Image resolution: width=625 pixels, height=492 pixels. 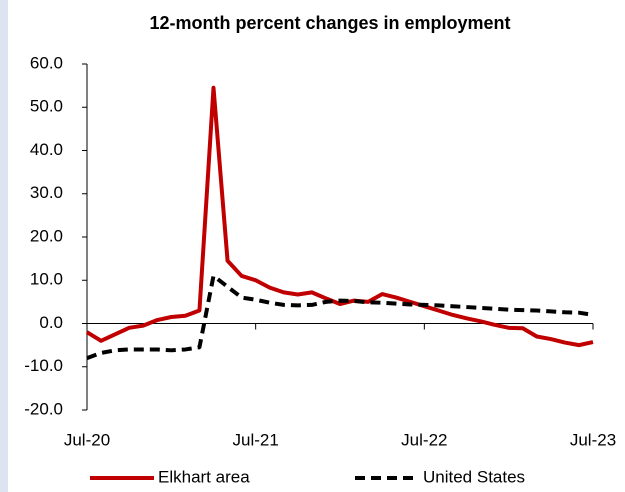 I want to click on x-tick-label: Jul-22, so click(x=424, y=439).